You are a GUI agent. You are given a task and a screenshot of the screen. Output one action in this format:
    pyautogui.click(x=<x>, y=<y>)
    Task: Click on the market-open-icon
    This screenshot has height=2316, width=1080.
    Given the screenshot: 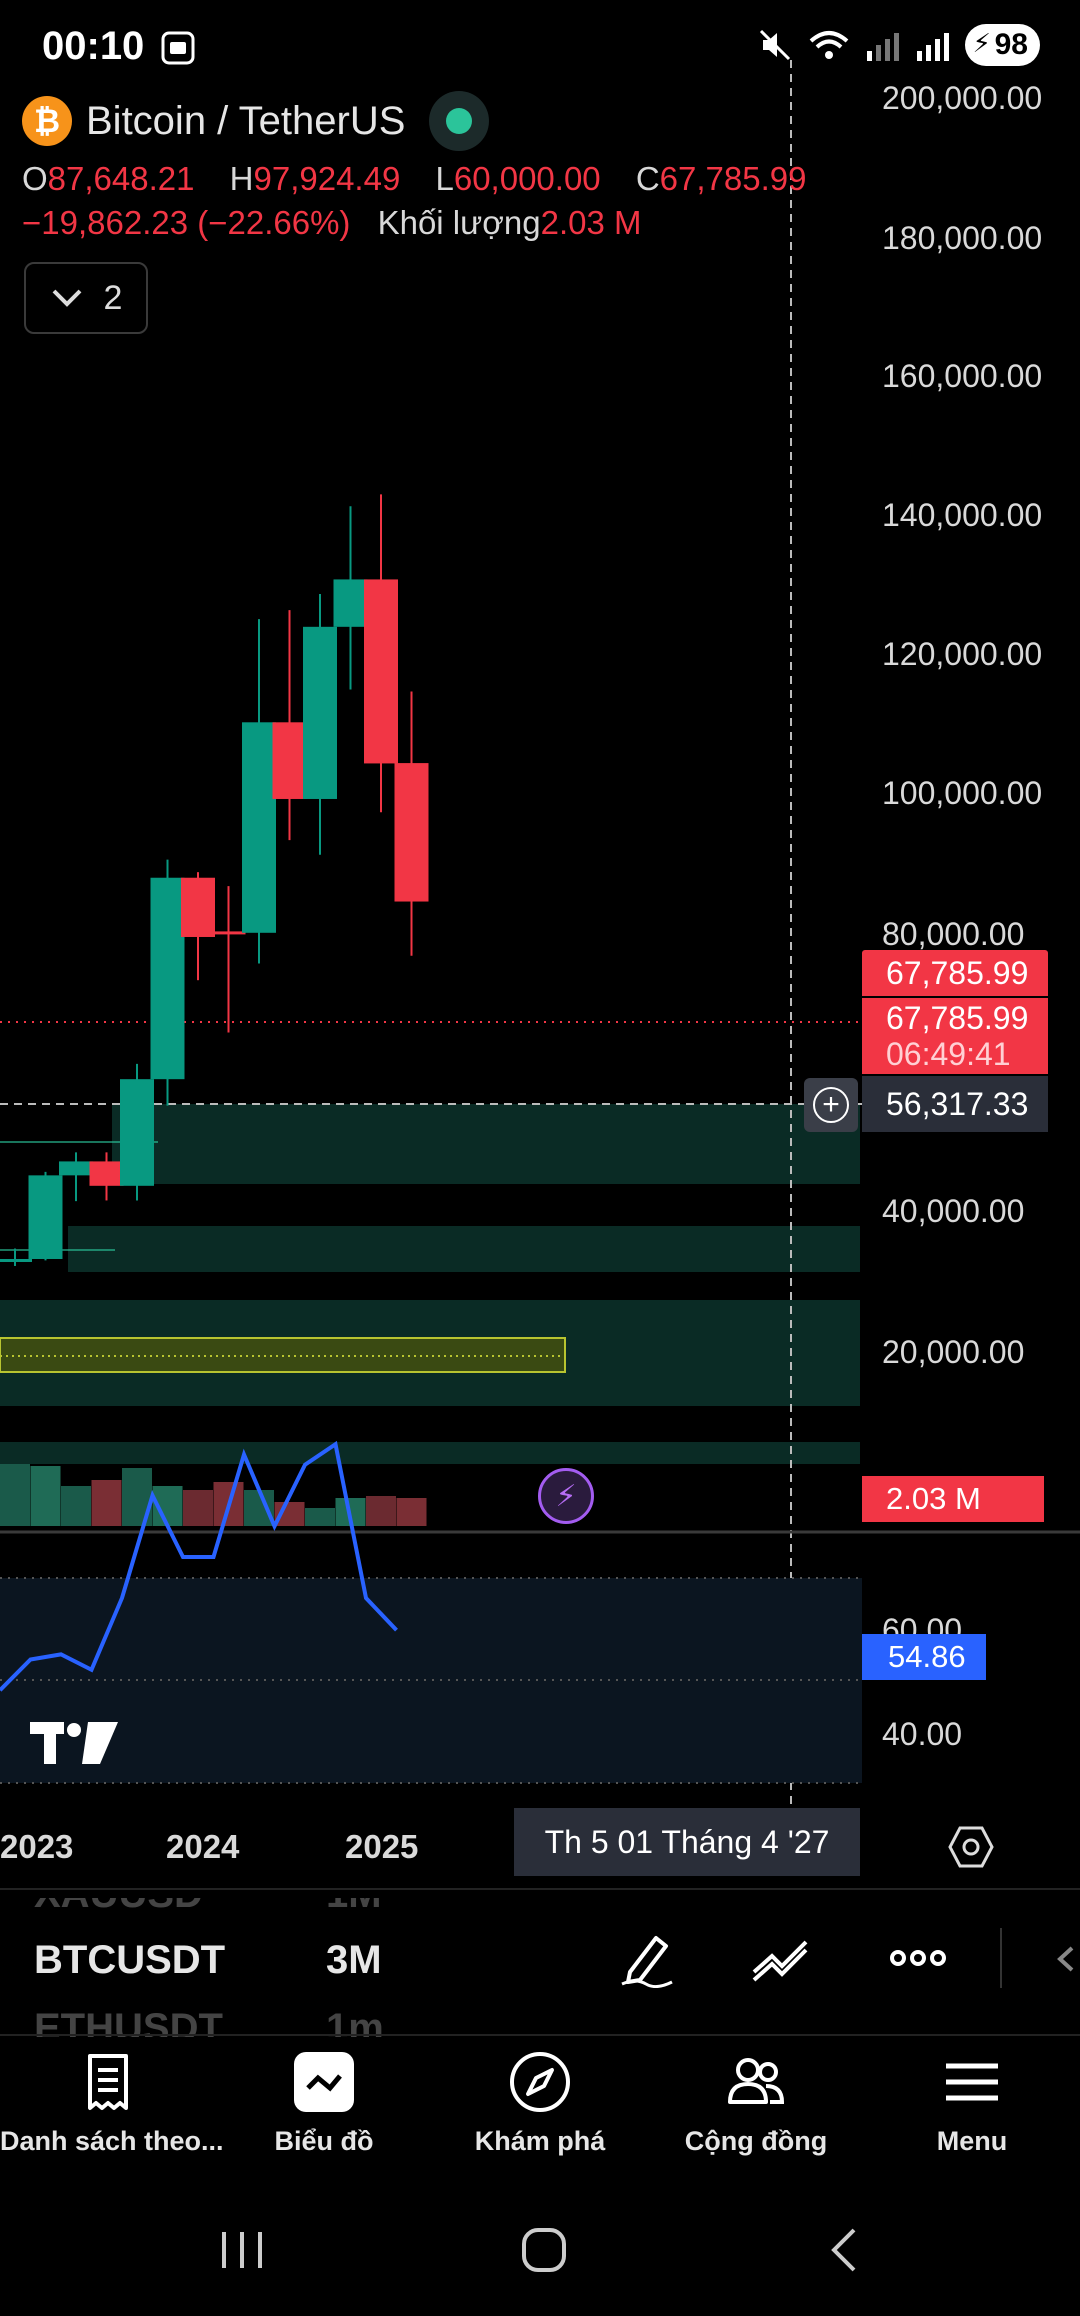 What is the action you would take?
    pyautogui.click(x=459, y=121)
    